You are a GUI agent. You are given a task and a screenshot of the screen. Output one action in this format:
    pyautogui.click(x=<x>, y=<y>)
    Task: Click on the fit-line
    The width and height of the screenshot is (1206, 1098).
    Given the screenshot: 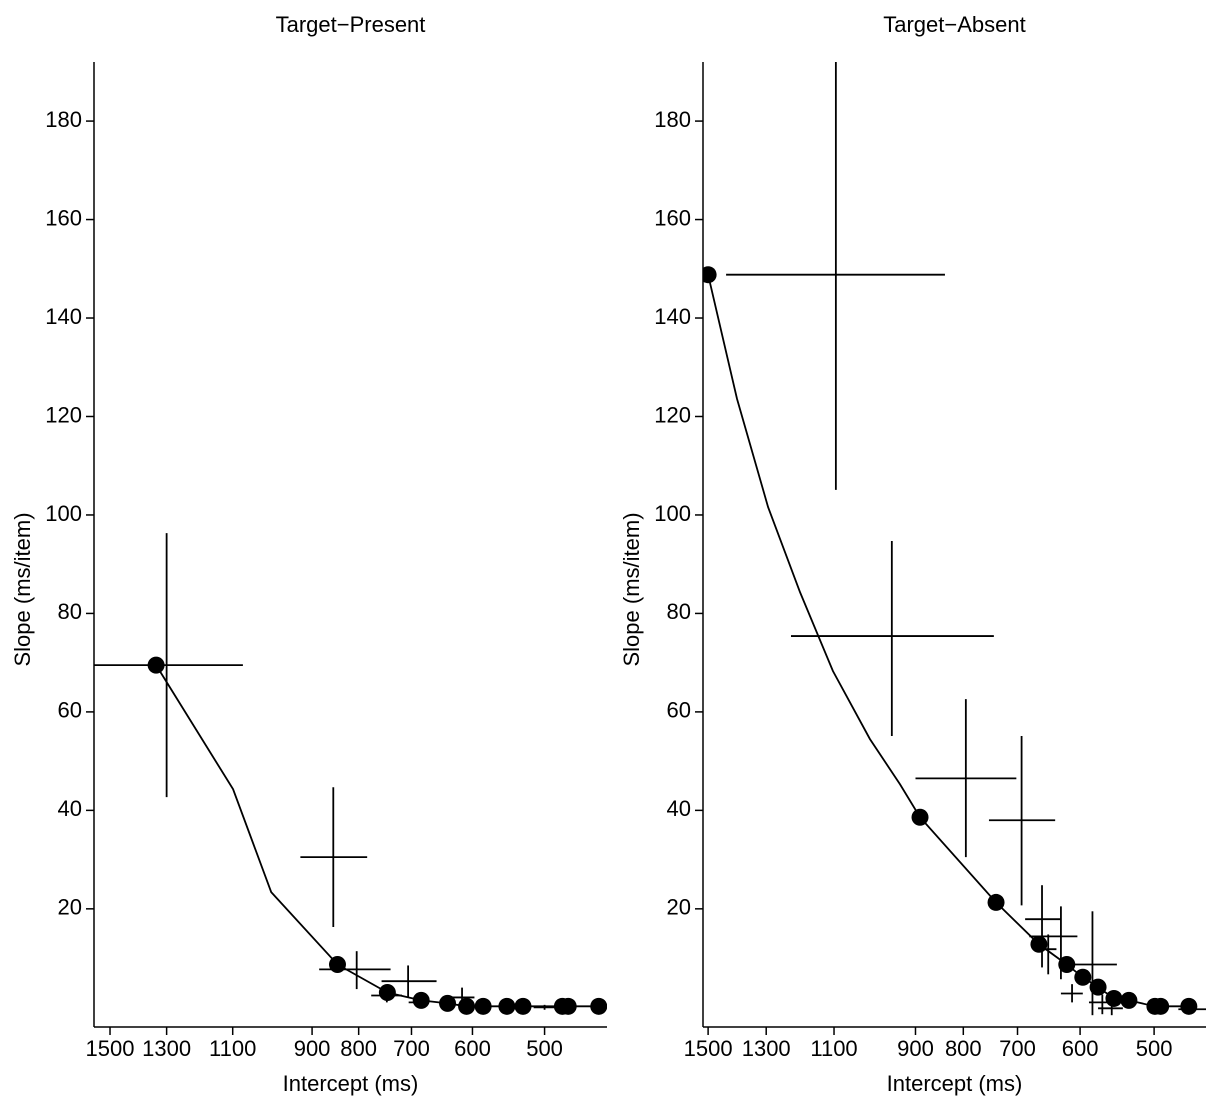 What is the action you would take?
    pyautogui.click(x=377, y=836)
    